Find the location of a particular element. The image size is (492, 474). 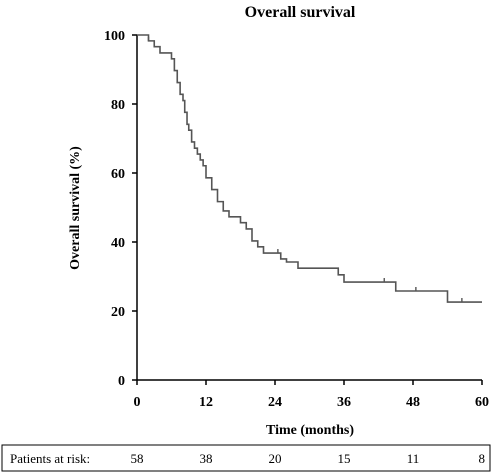

y-tick-label: 60 is located at coordinates (118, 174).